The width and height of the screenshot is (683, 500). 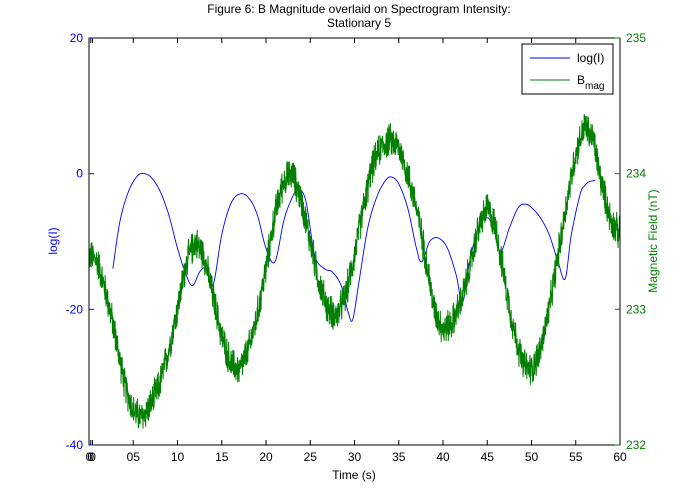 What do you see at coordinates (75, 445) in the screenshot?
I see `y-left-tick-label: -40` at bounding box center [75, 445].